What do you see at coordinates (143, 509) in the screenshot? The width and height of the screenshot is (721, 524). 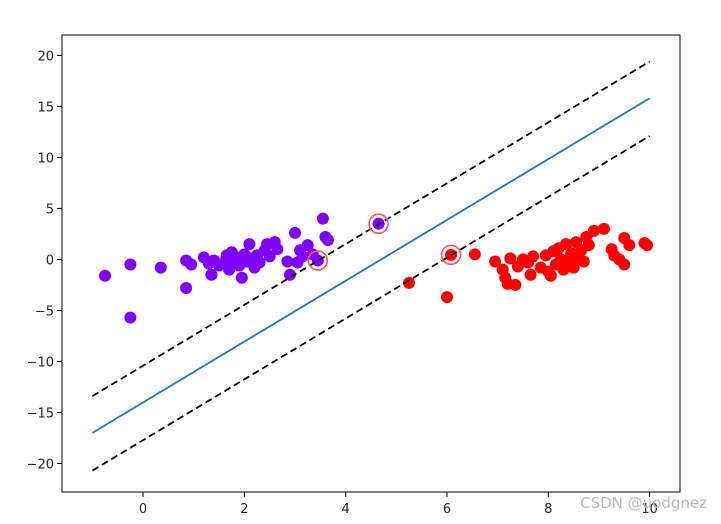 I see `x-tick-label: 0` at bounding box center [143, 509].